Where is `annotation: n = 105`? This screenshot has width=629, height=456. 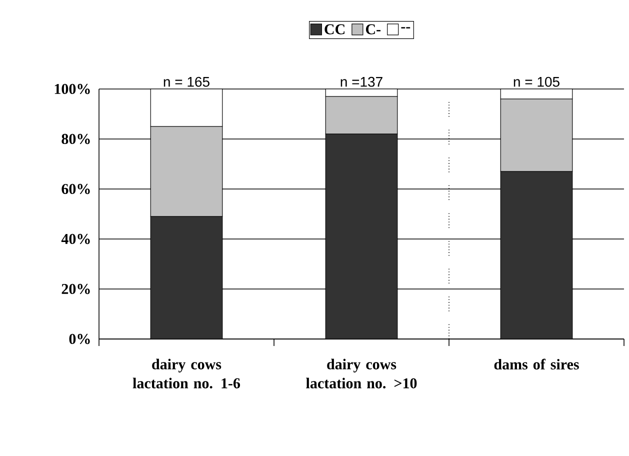
annotation: n = 105 is located at coordinates (537, 81).